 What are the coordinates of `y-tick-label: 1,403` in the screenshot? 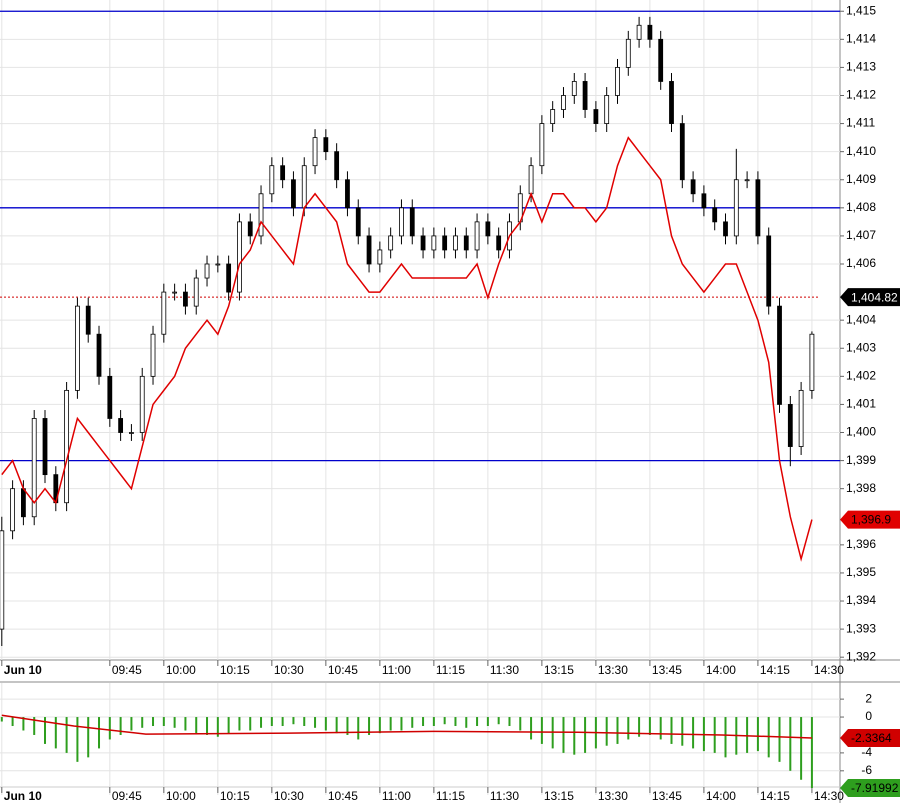 It's located at (861, 347).